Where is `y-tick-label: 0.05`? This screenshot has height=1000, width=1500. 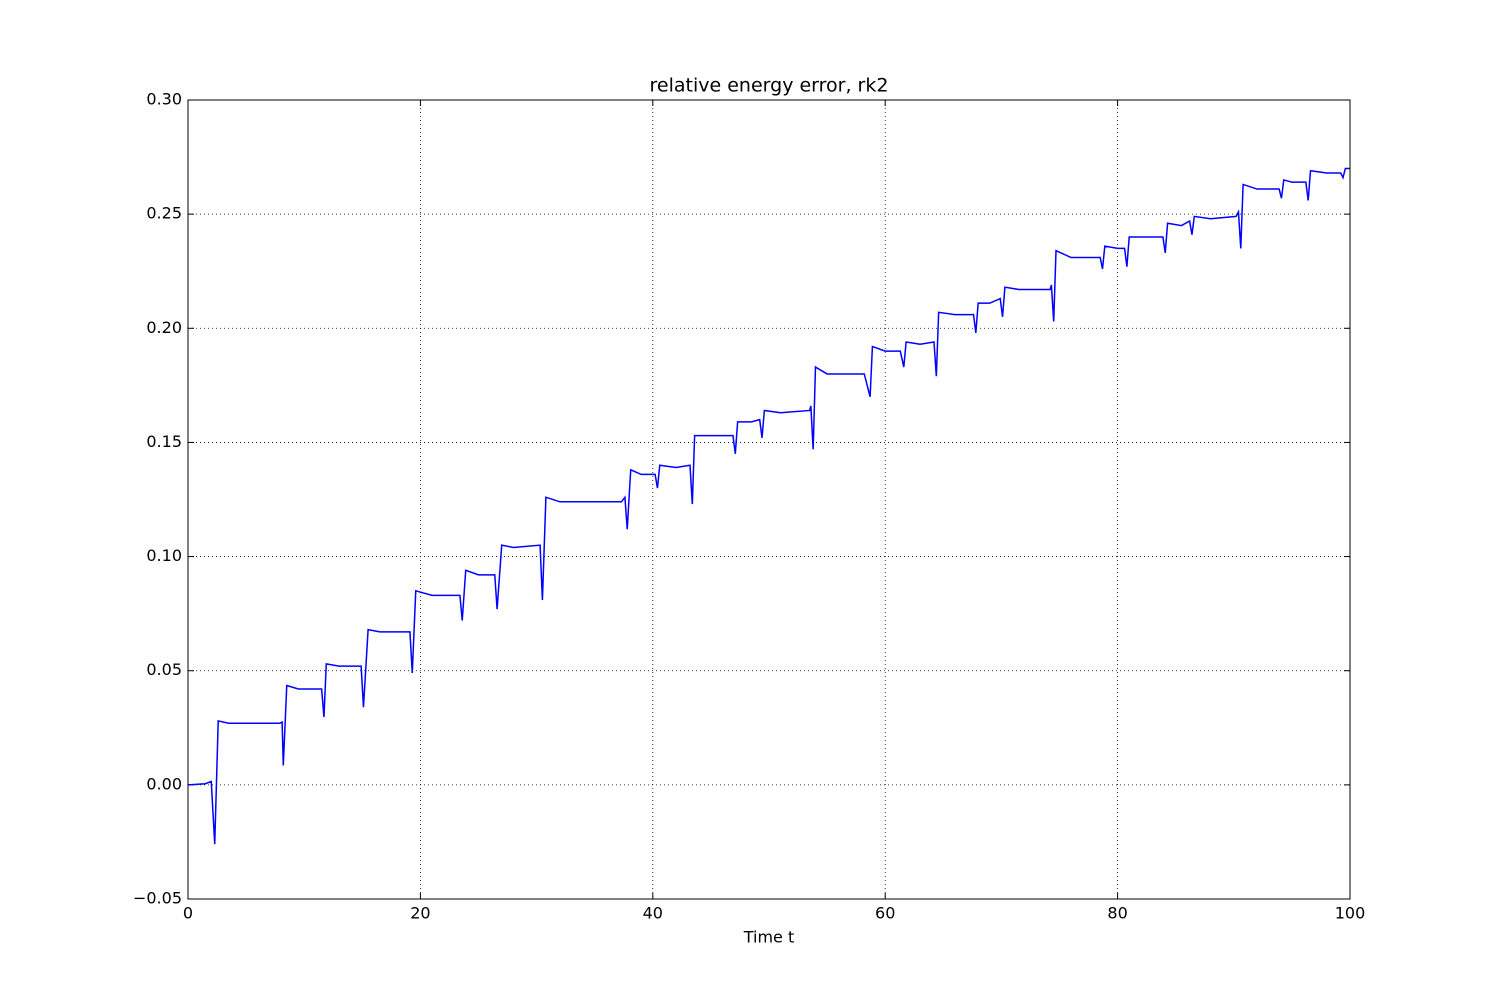 y-tick-label: 0.05 is located at coordinates (164, 669).